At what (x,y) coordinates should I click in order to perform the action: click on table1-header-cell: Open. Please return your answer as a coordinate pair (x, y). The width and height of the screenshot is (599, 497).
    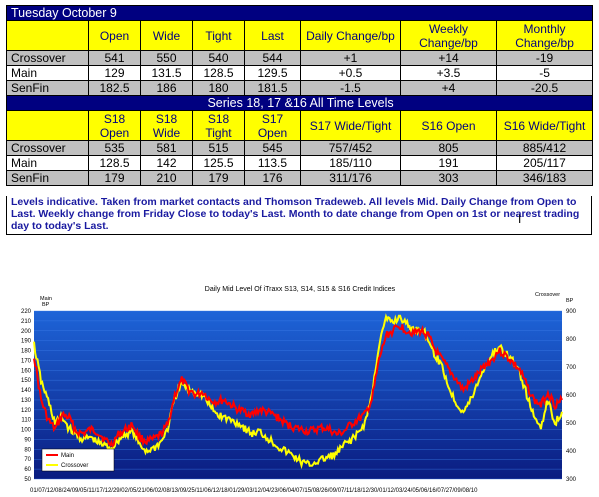
    Looking at the image, I should click on (114, 35).